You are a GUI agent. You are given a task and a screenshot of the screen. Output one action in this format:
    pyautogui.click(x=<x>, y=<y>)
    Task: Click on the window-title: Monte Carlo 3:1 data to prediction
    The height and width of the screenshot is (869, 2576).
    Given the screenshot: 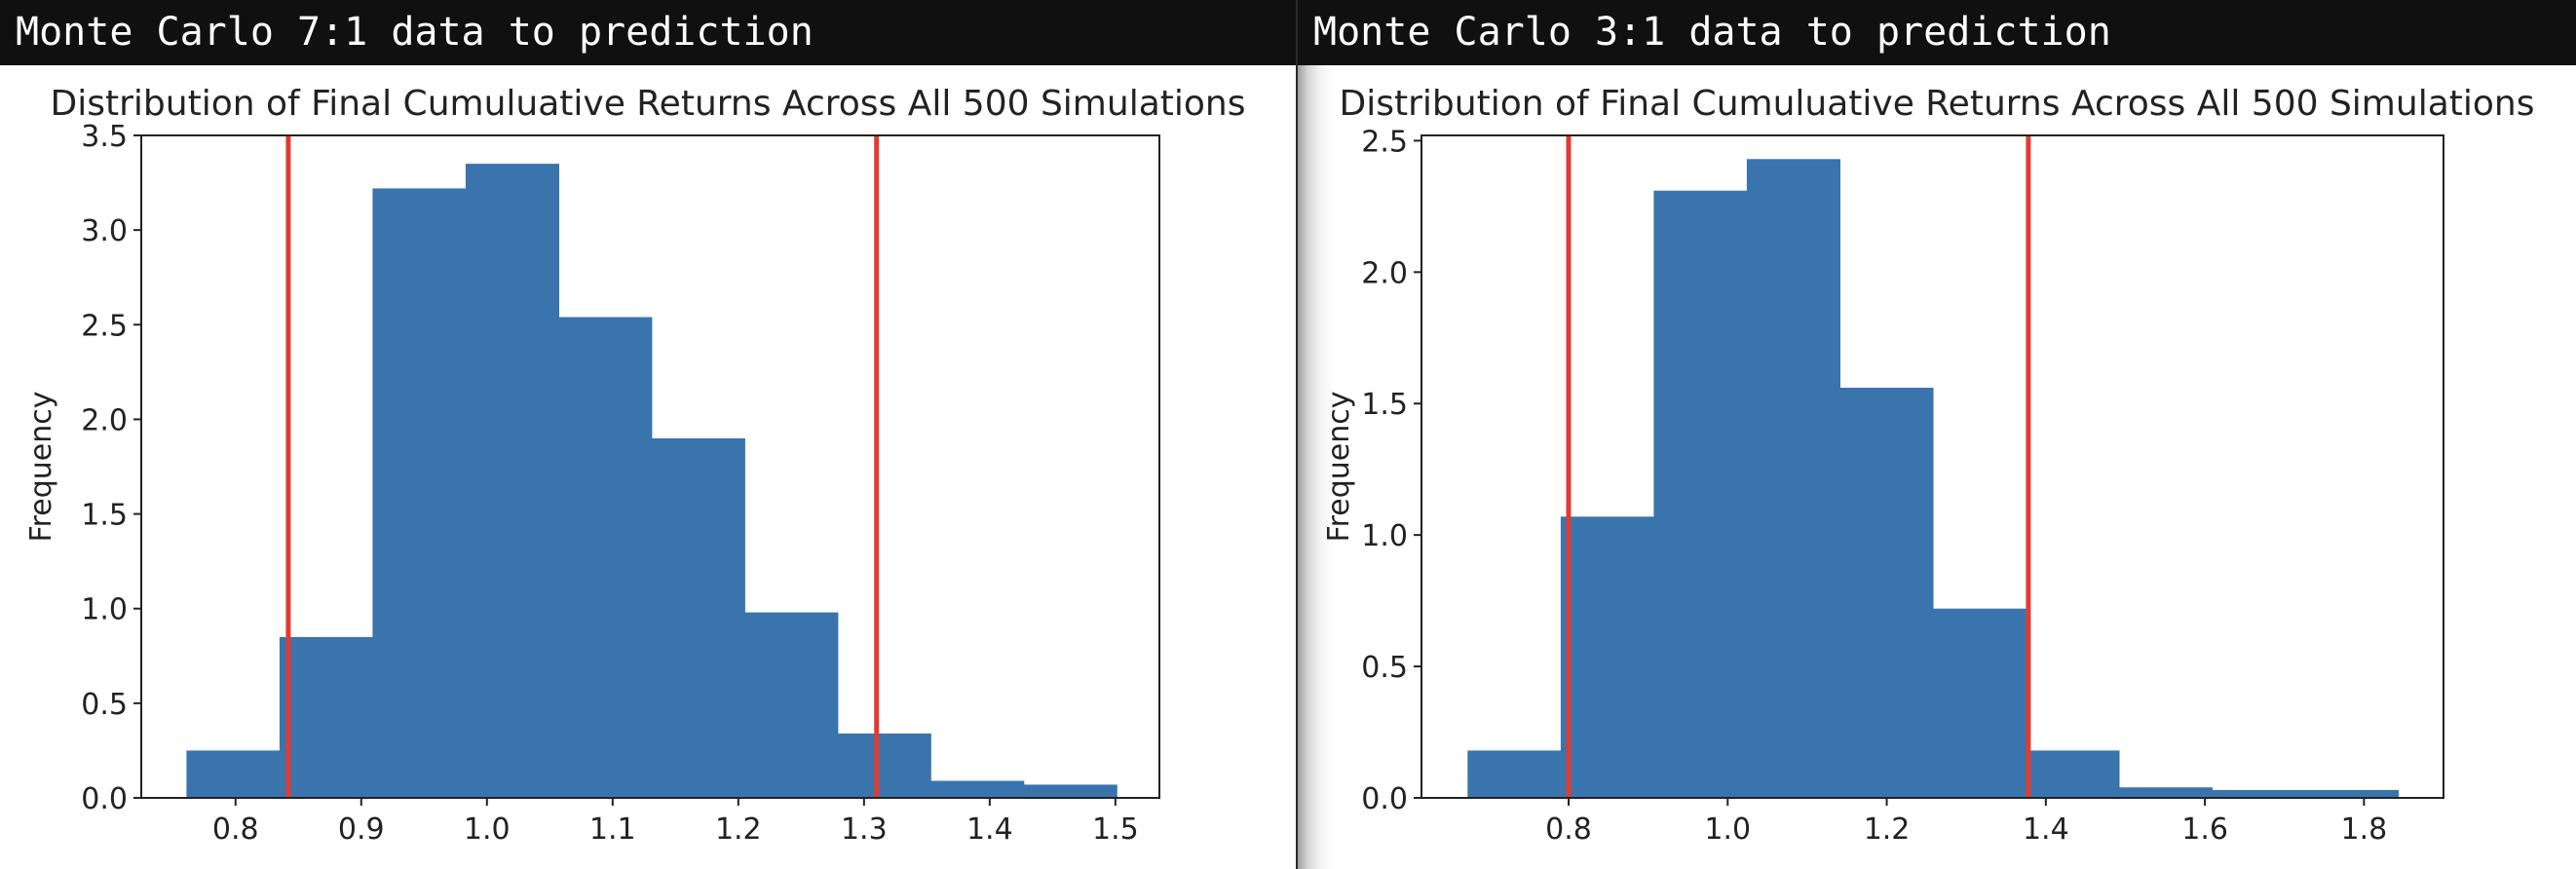 What is the action you would take?
    pyautogui.click(x=1937, y=32)
    